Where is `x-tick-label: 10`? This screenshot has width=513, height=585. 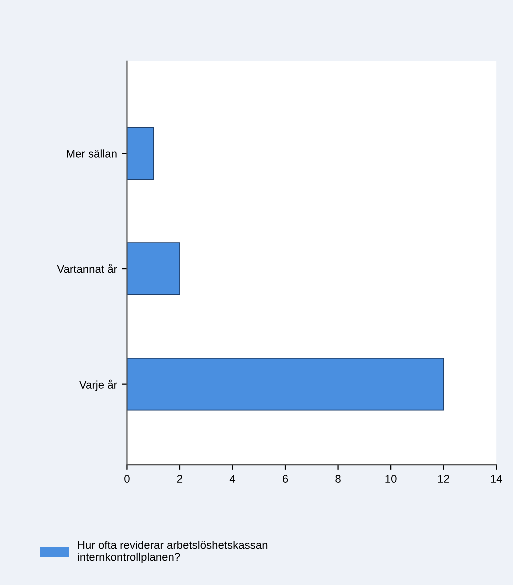
x-tick-label: 10 is located at coordinates (391, 479).